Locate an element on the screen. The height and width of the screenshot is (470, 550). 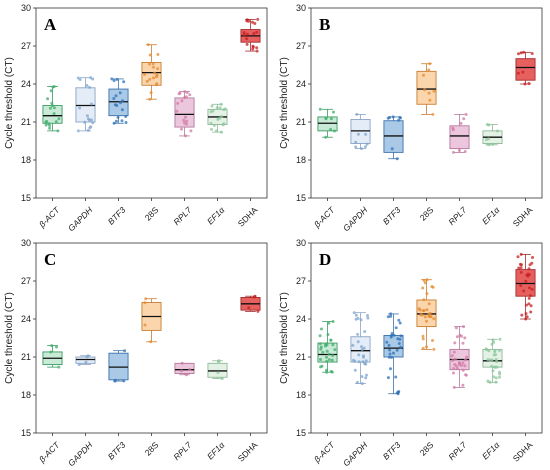
panel-letter: C is located at coordinates (50, 259).